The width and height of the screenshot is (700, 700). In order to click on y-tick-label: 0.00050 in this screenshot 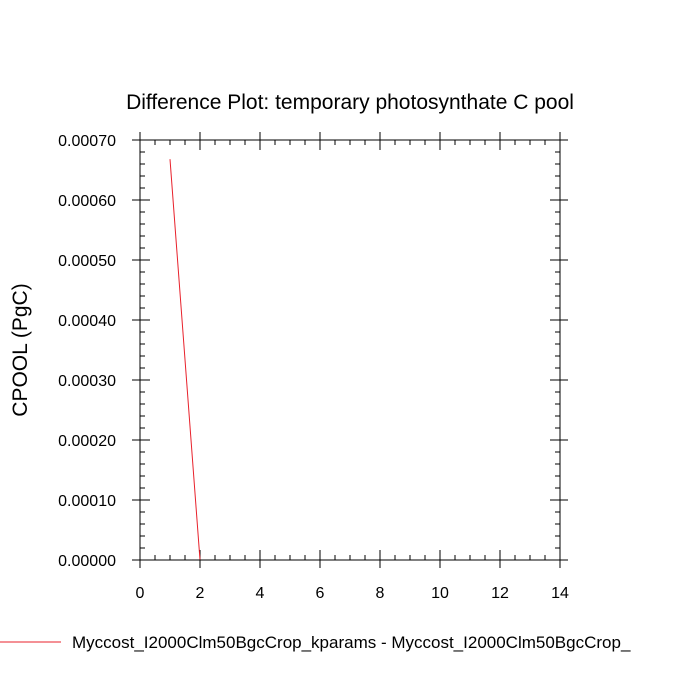, I will do `click(87, 261)`.